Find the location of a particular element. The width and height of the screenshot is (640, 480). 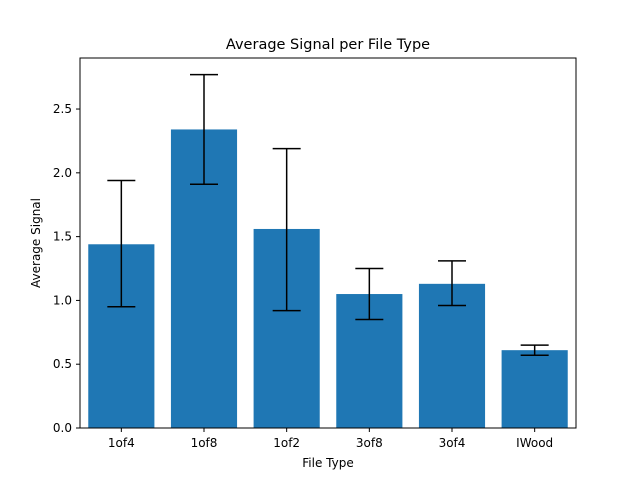

x-tick-label: 1of2 is located at coordinates (286, 443).